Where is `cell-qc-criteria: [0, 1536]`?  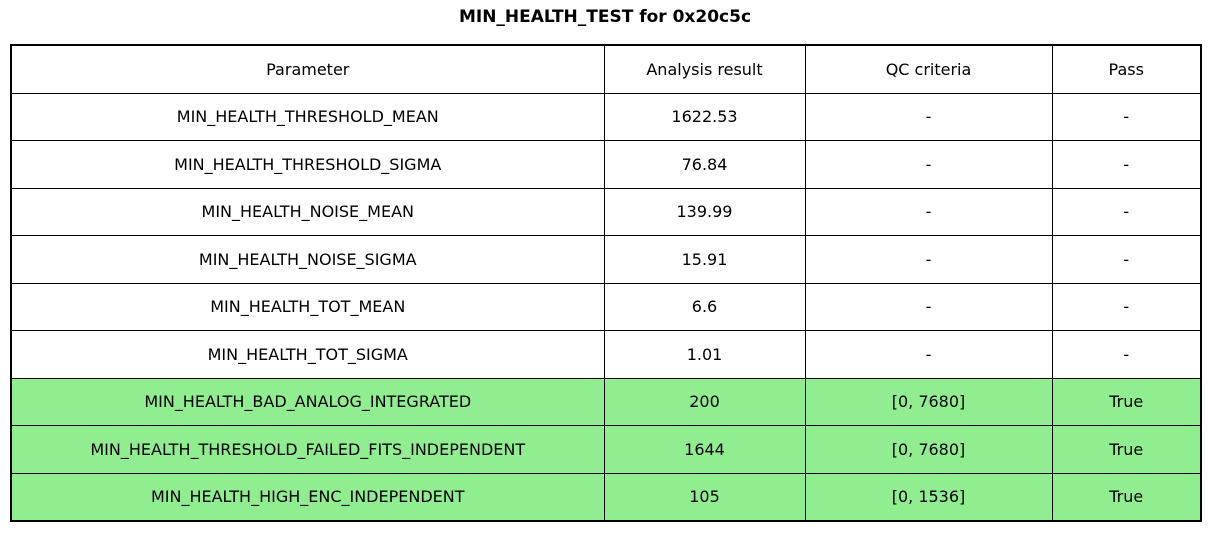
cell-qc-criteria: [0, 1536] is located at coordinates (928, 497).